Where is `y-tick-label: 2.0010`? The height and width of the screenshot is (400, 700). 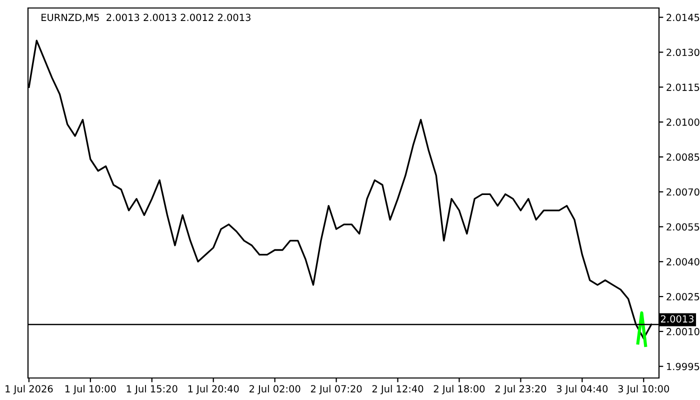
y-tick-label: 2.0010 is located at coordinates (683, 332).